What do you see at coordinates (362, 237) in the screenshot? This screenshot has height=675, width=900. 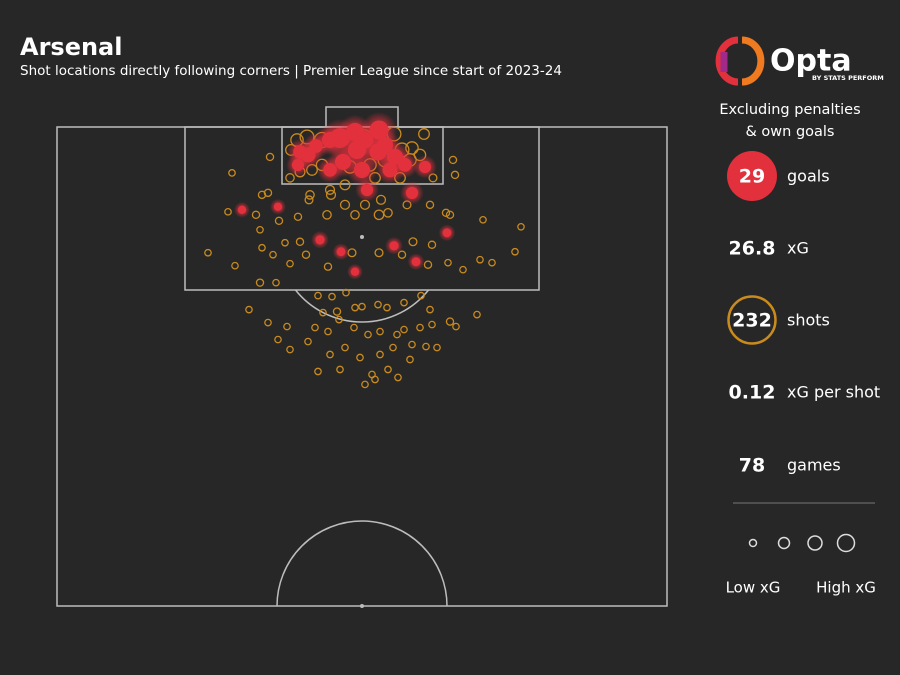 I see `penalty-spot` at bounding box center [362, 237].